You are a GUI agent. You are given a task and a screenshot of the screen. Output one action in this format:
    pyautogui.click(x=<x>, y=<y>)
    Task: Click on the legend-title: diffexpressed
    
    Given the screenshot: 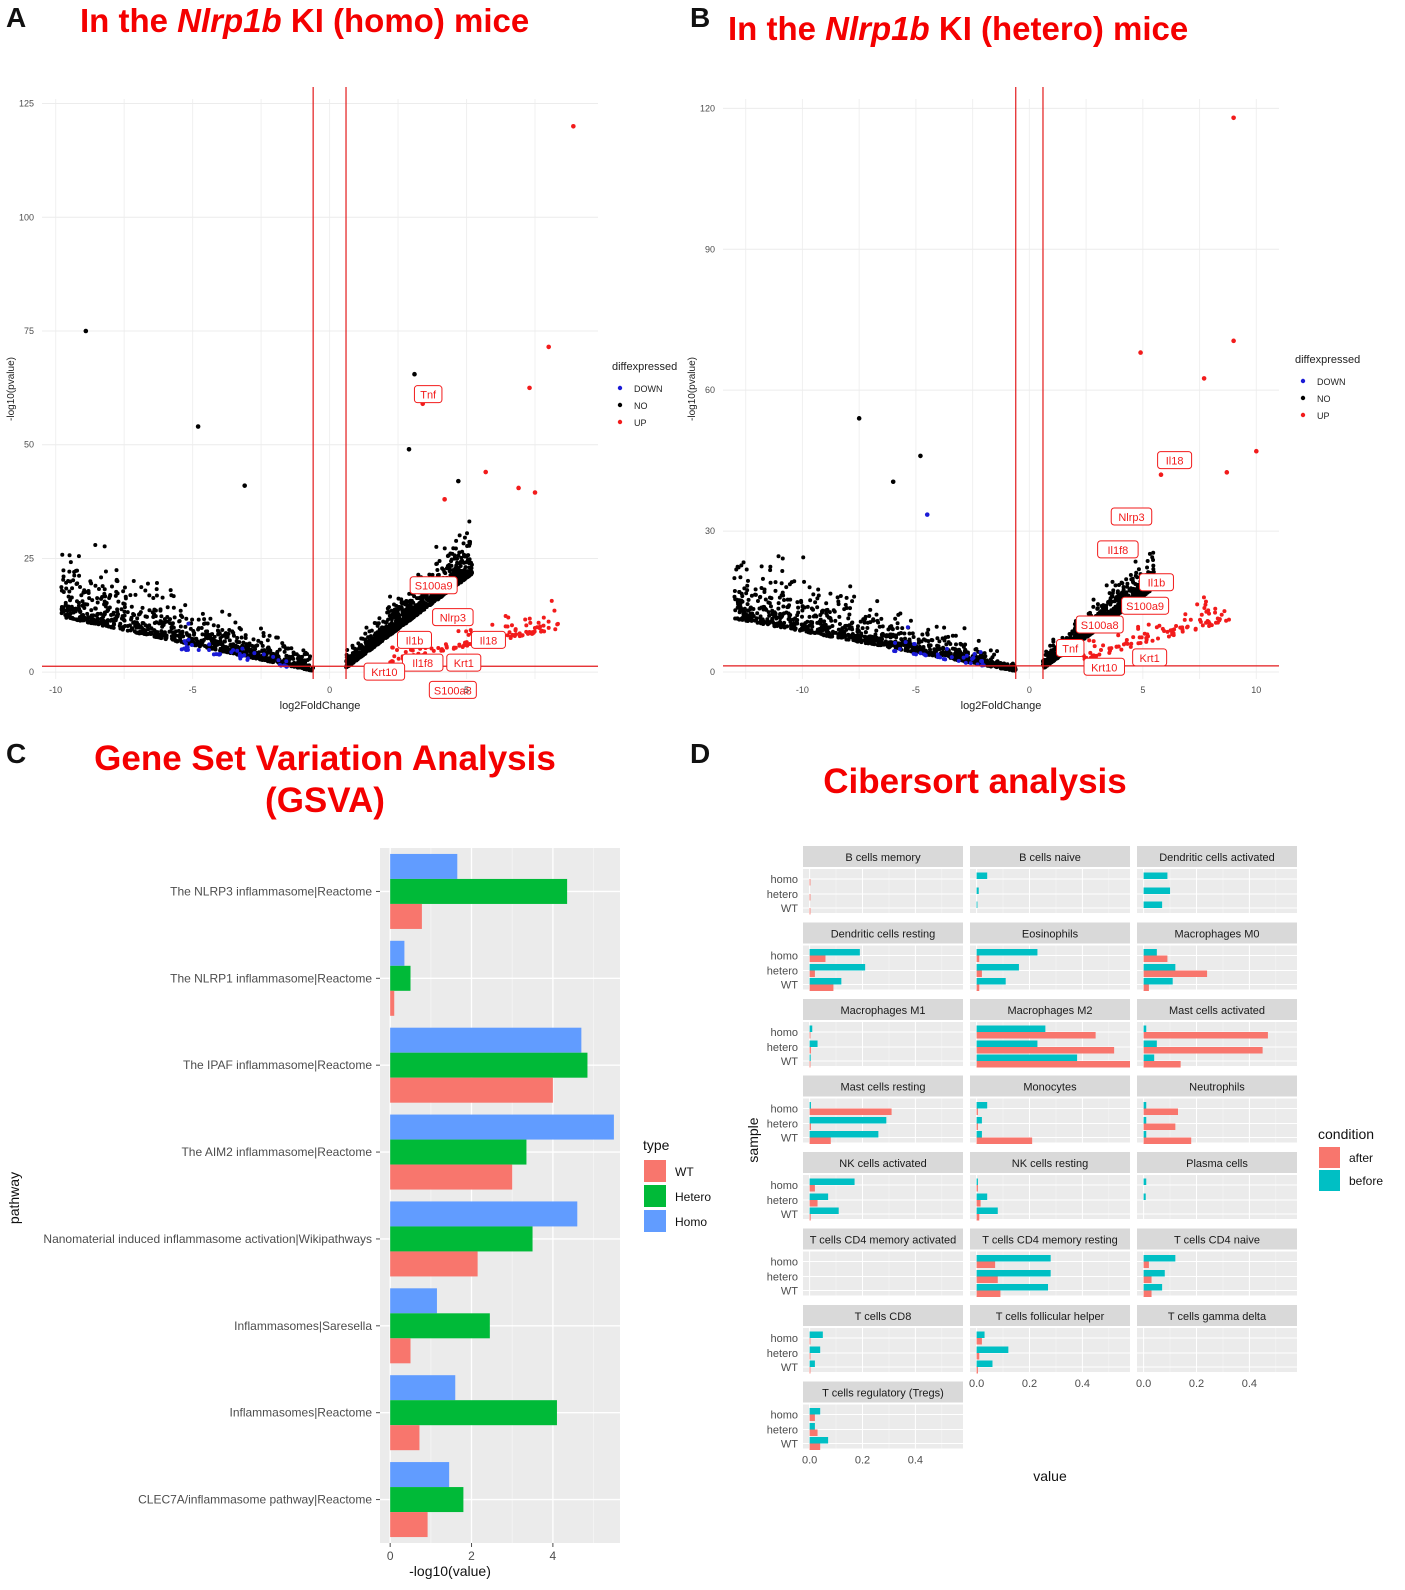 What is the action you would take?
    pyautogui.click(x=1327, y=360)
    